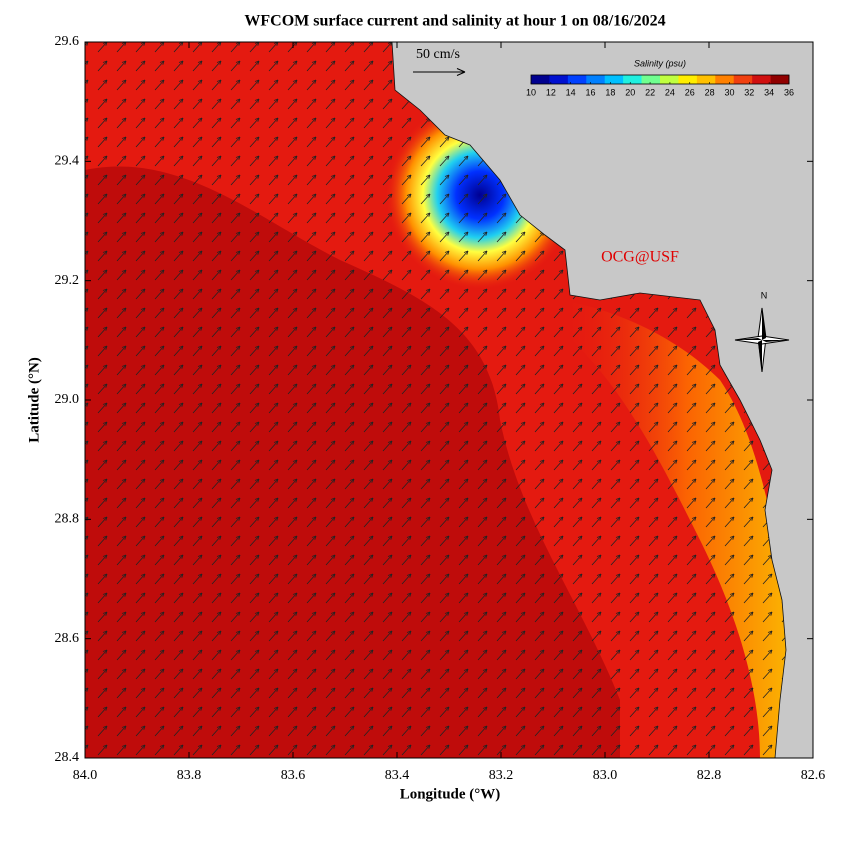 The image size is (857, 842). I want to click on compass: N, so click(762, 331).